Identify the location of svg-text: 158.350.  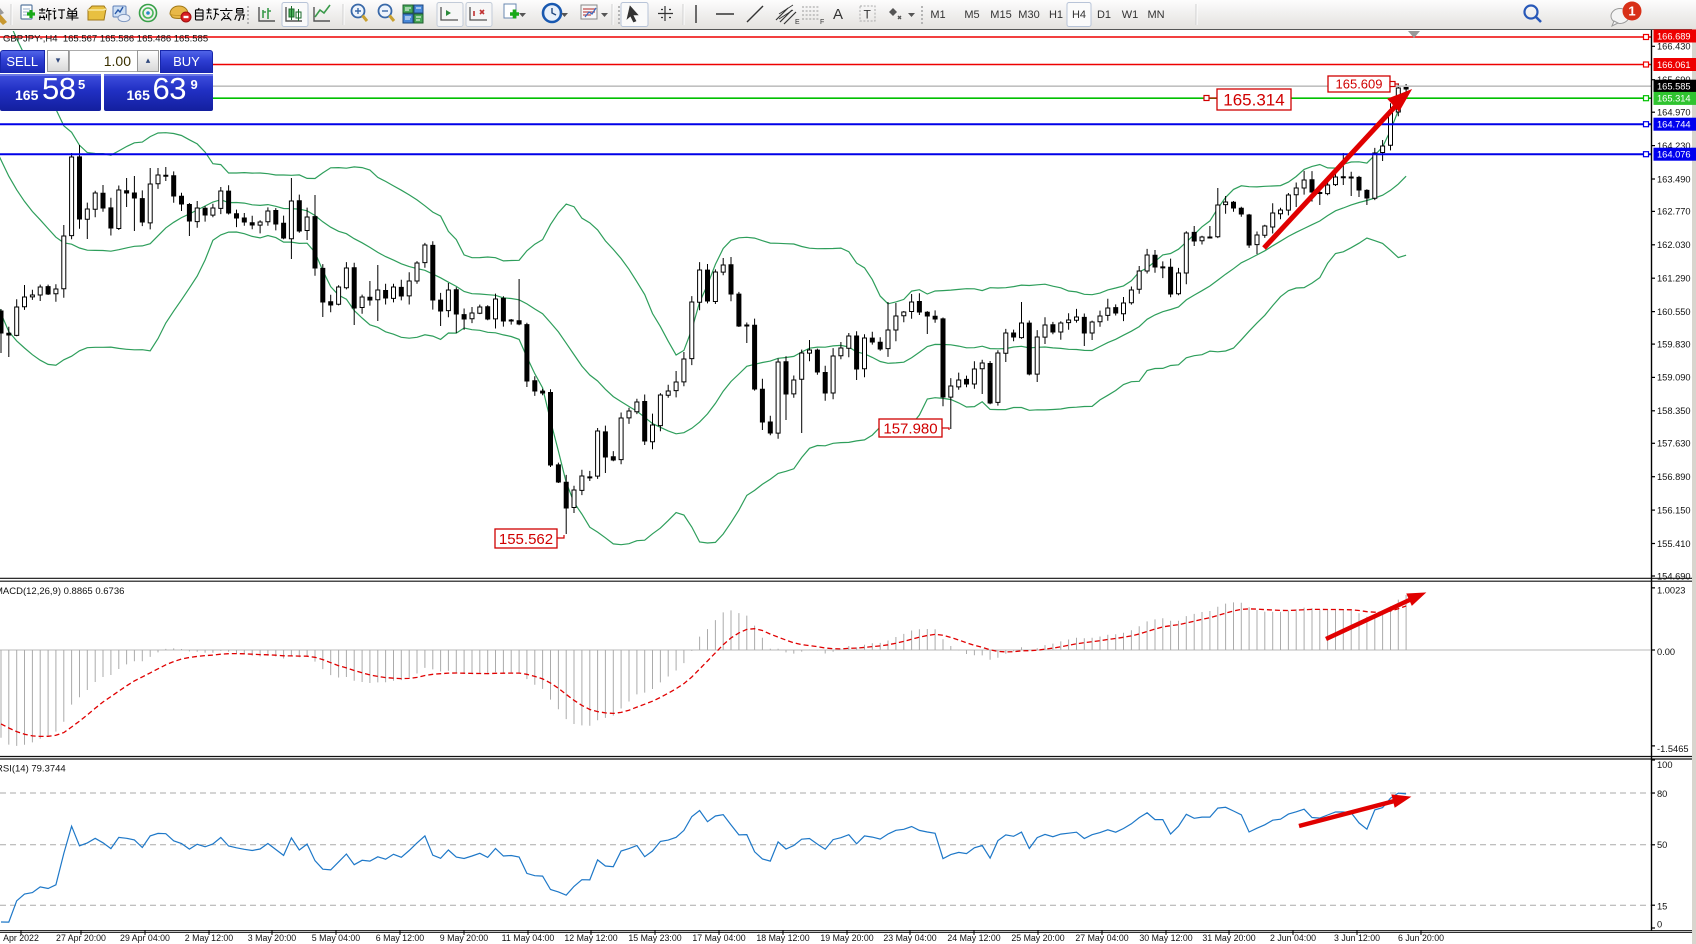
(1674, 411).